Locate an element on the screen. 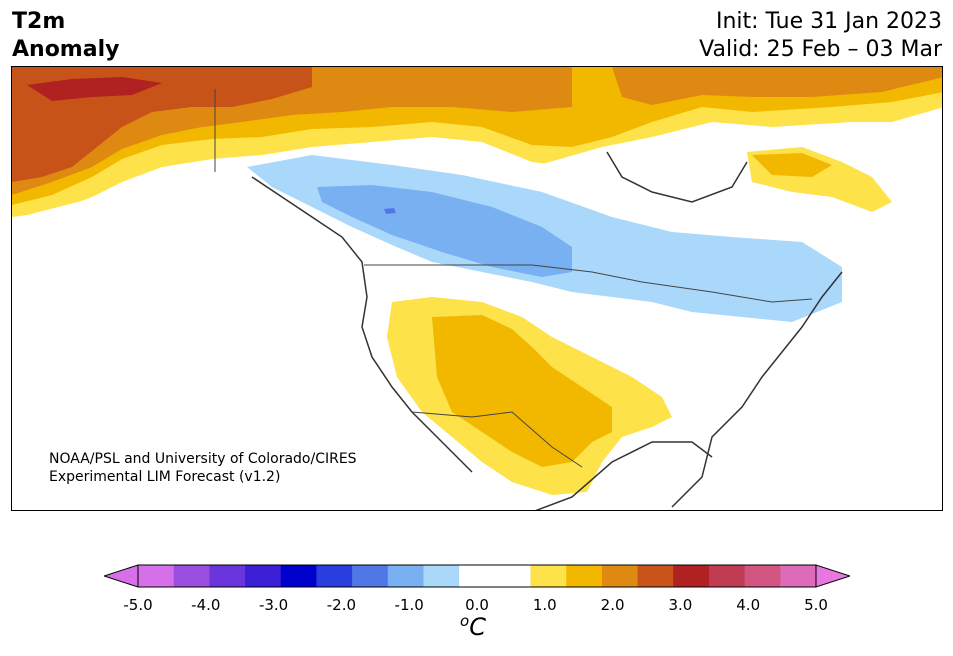 The height and width of the screenshot is (656, 953). colorbar-tick-label: 3.0 is located at coordinates (680, 605).